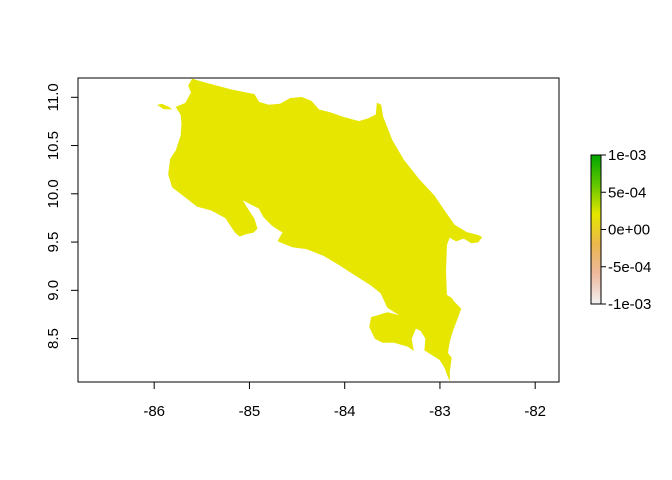  I want to click on legend-tick-label: 0e+00, so click(629, 230).